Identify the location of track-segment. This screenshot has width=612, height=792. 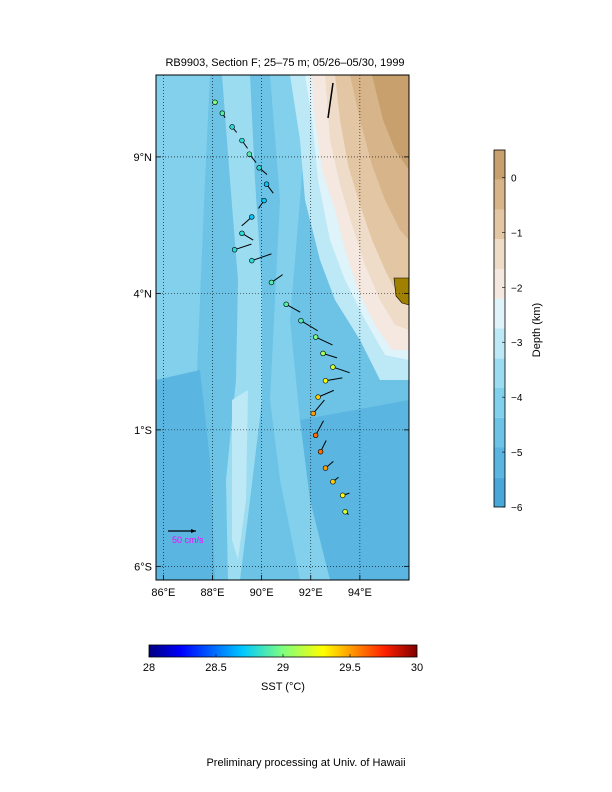
(330, 100).